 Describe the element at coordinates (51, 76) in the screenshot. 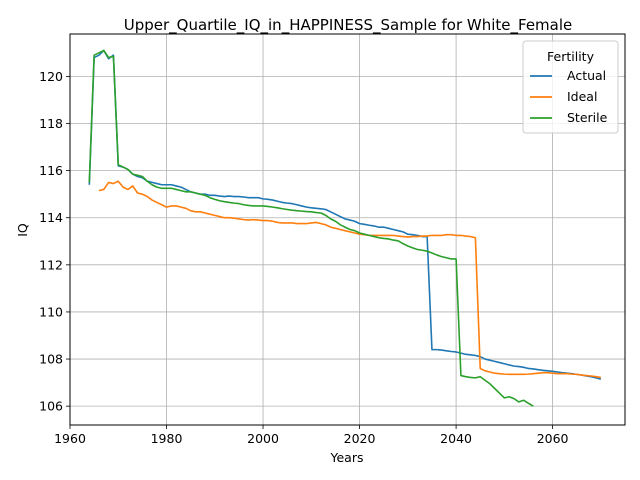

I see `y-tick-label: 120` at that location.